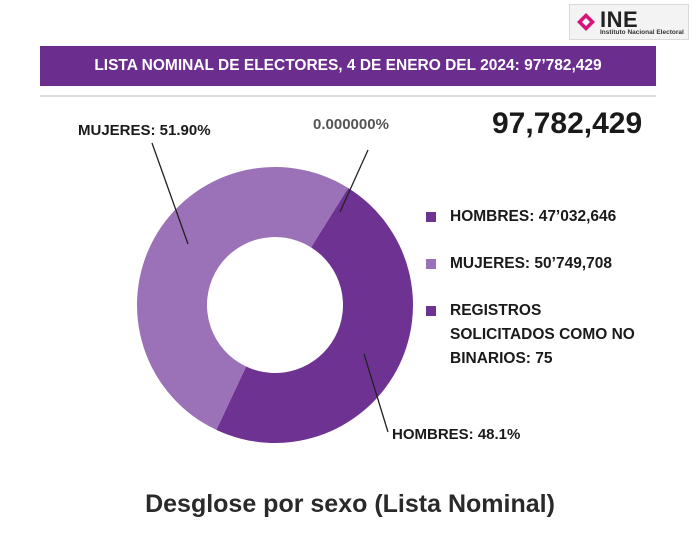  What do you see at coordinates (586, 22) in the screenshot?
I see `ine-logo-icon` at bounding box center [586, 22].